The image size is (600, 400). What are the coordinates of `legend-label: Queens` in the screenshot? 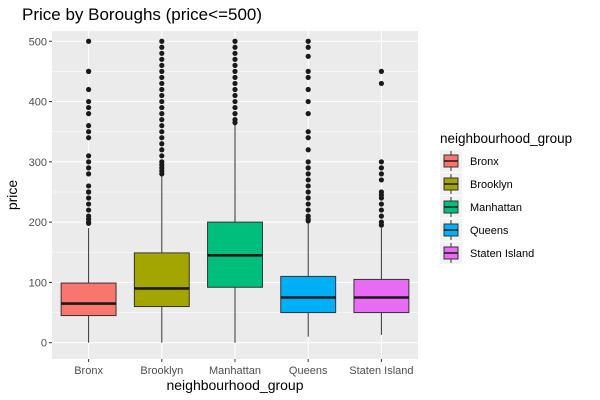 It's located at (489, 231).